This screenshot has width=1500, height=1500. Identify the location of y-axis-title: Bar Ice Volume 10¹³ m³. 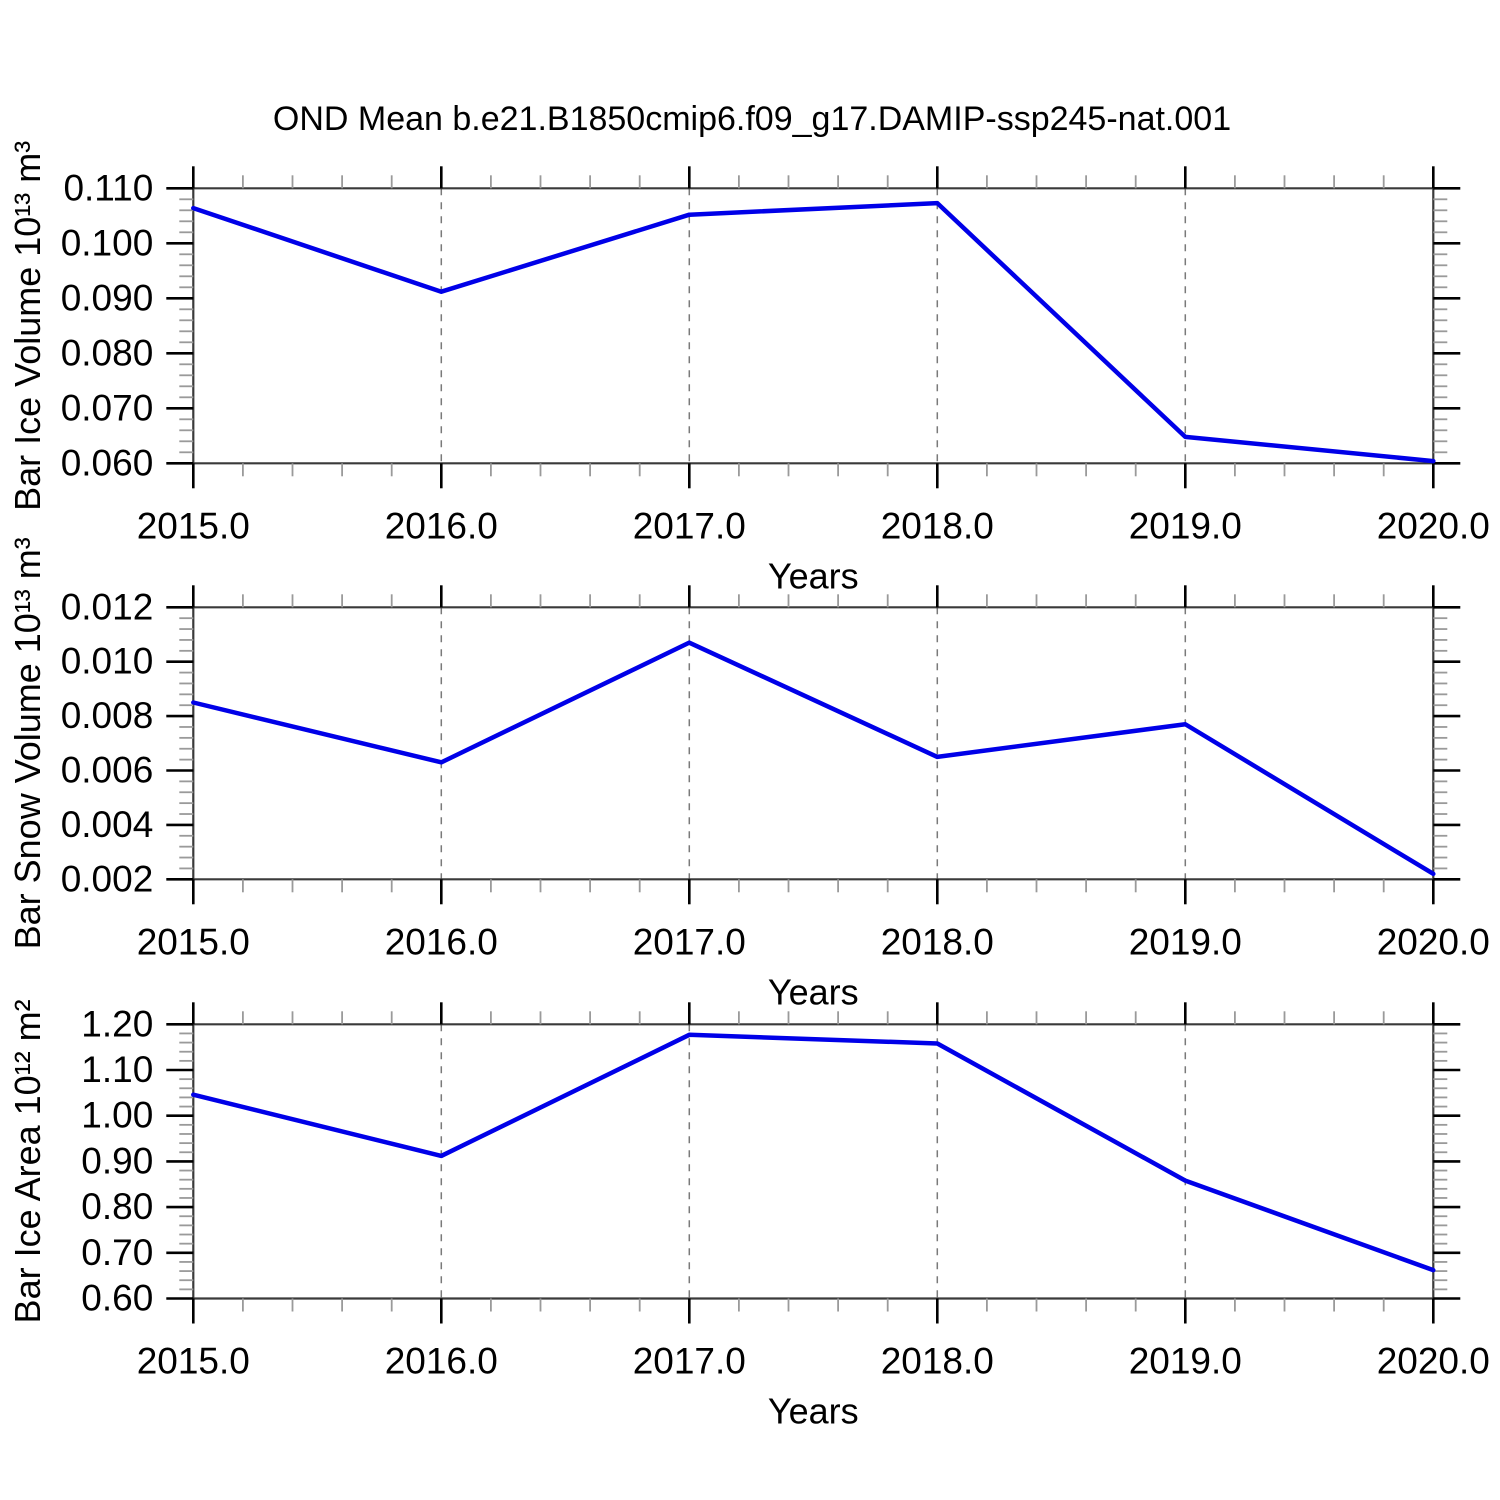
(27, 326).